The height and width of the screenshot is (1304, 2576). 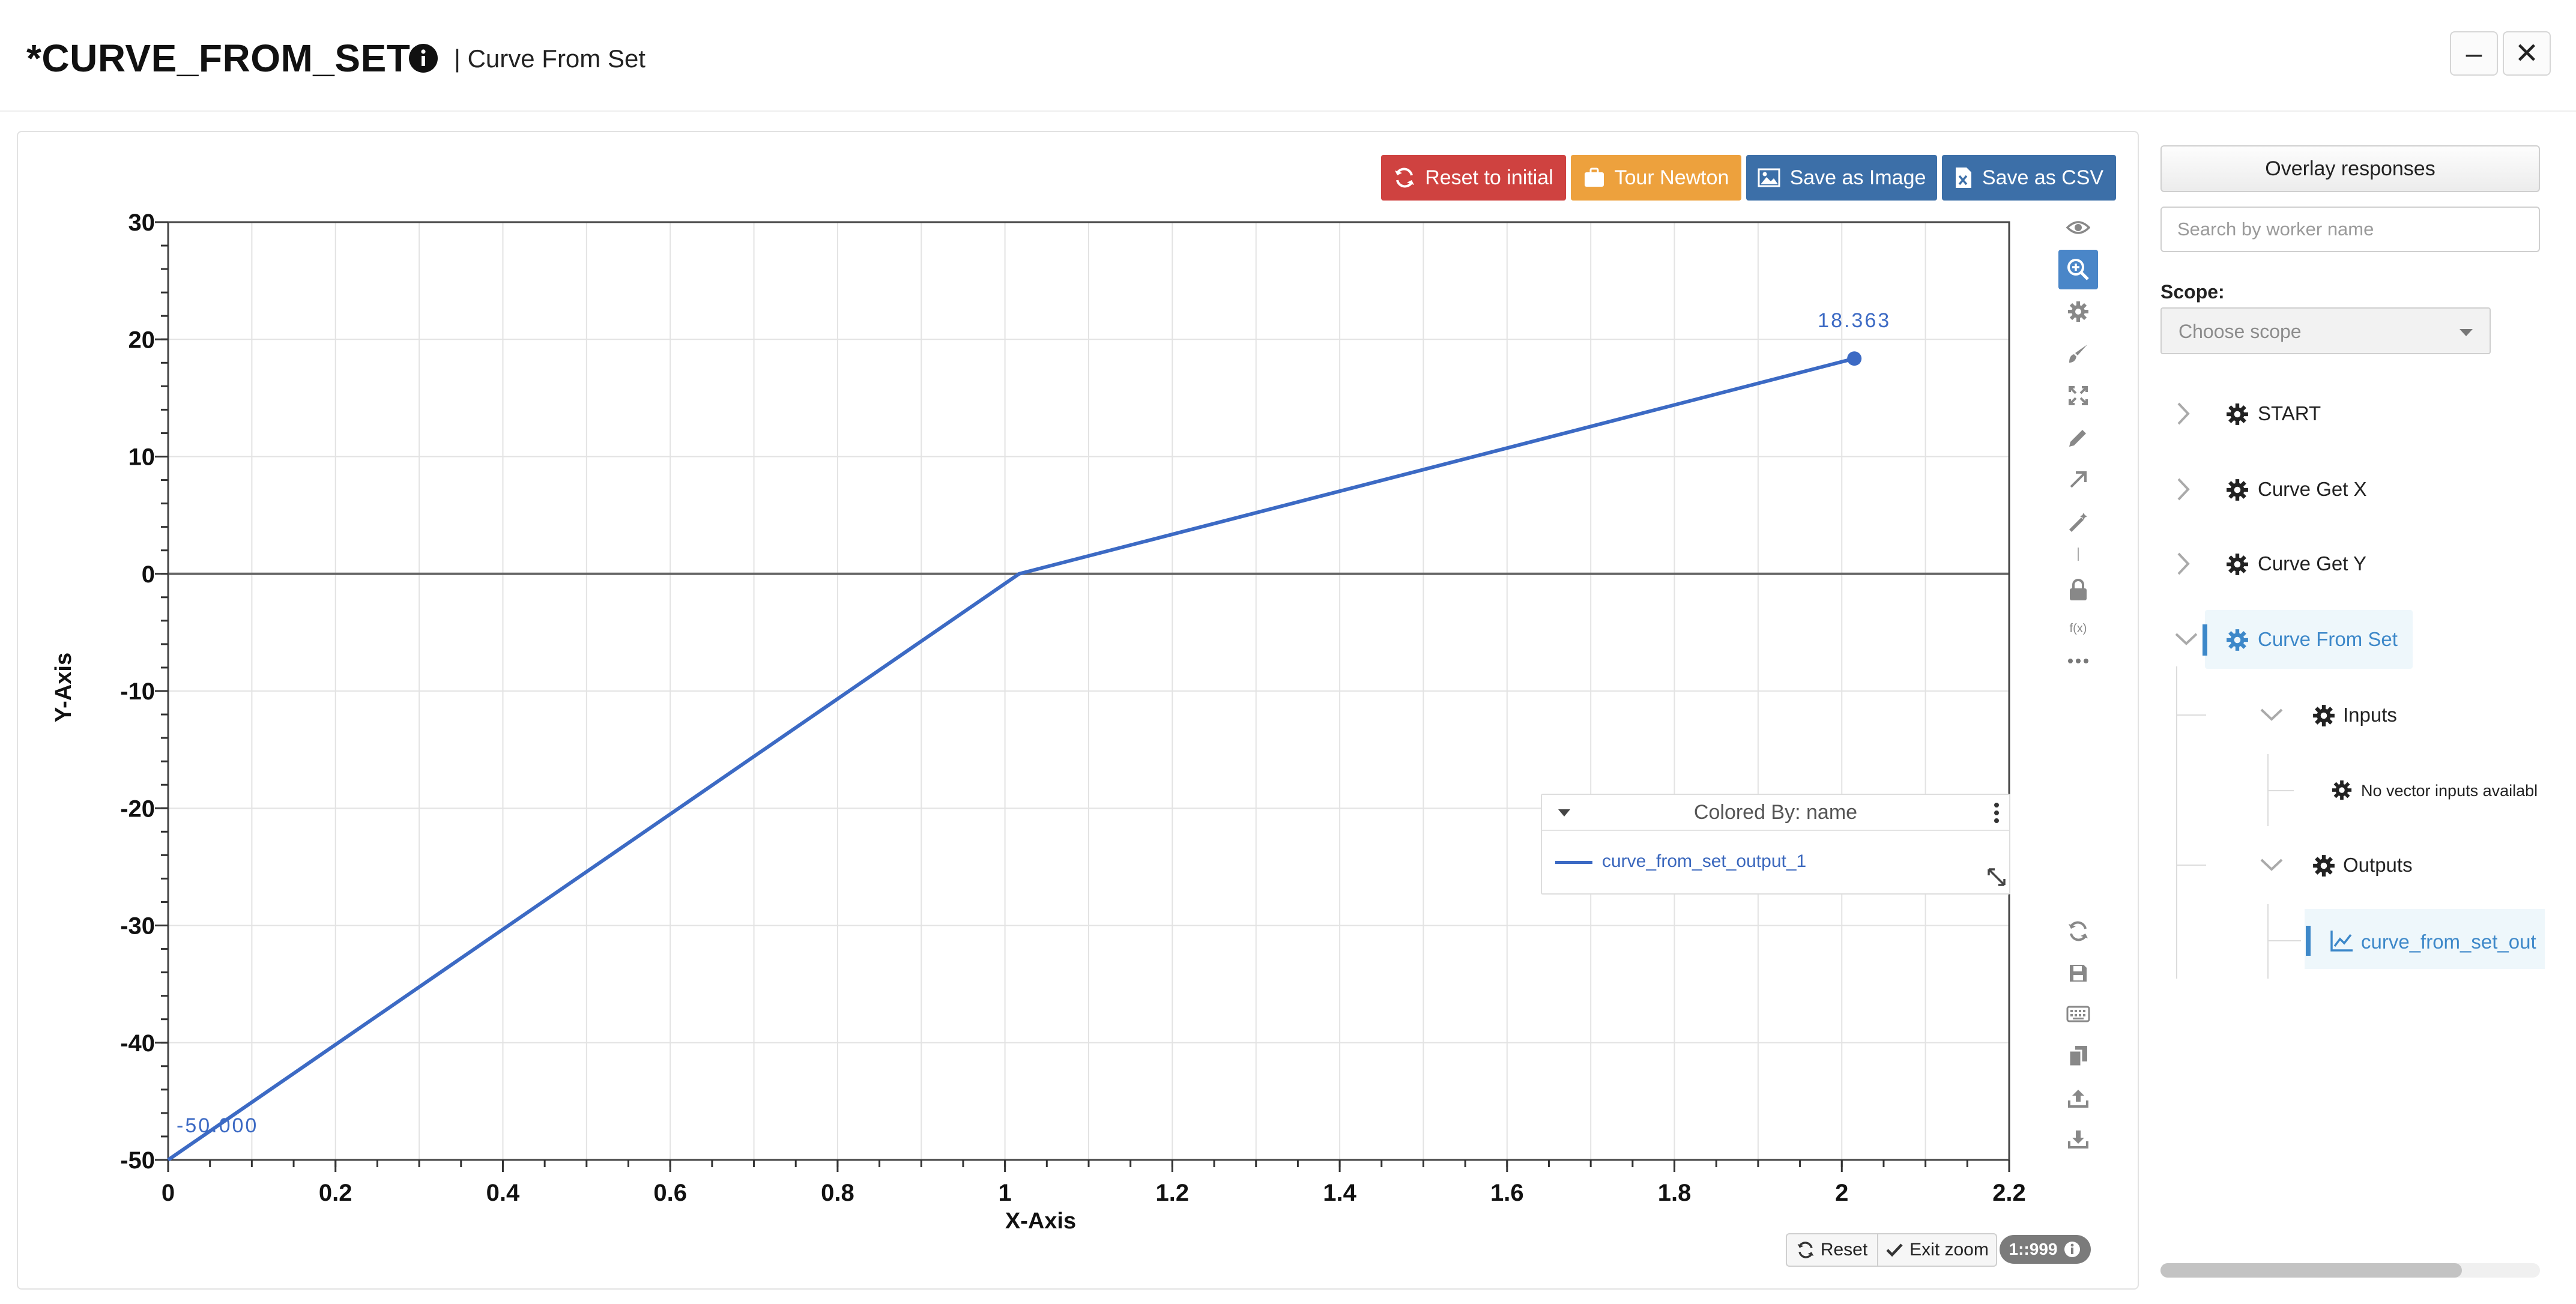 I want to click on brush-tool-button, so click(x=2078, y=353).